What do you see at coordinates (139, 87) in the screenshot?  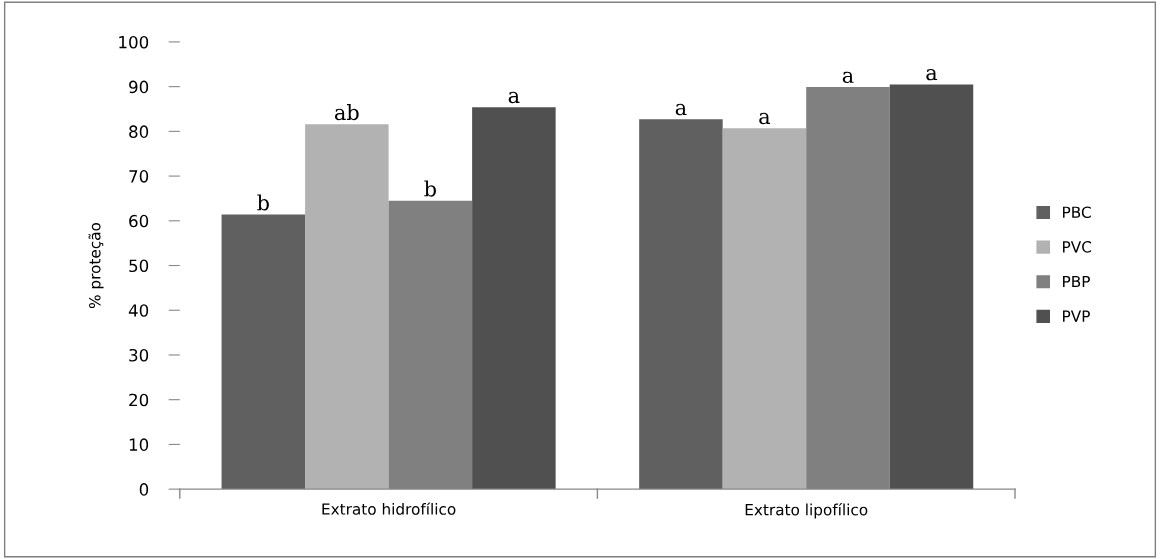 I see `y-tick-label: 90` at bounding box center [139, 87].